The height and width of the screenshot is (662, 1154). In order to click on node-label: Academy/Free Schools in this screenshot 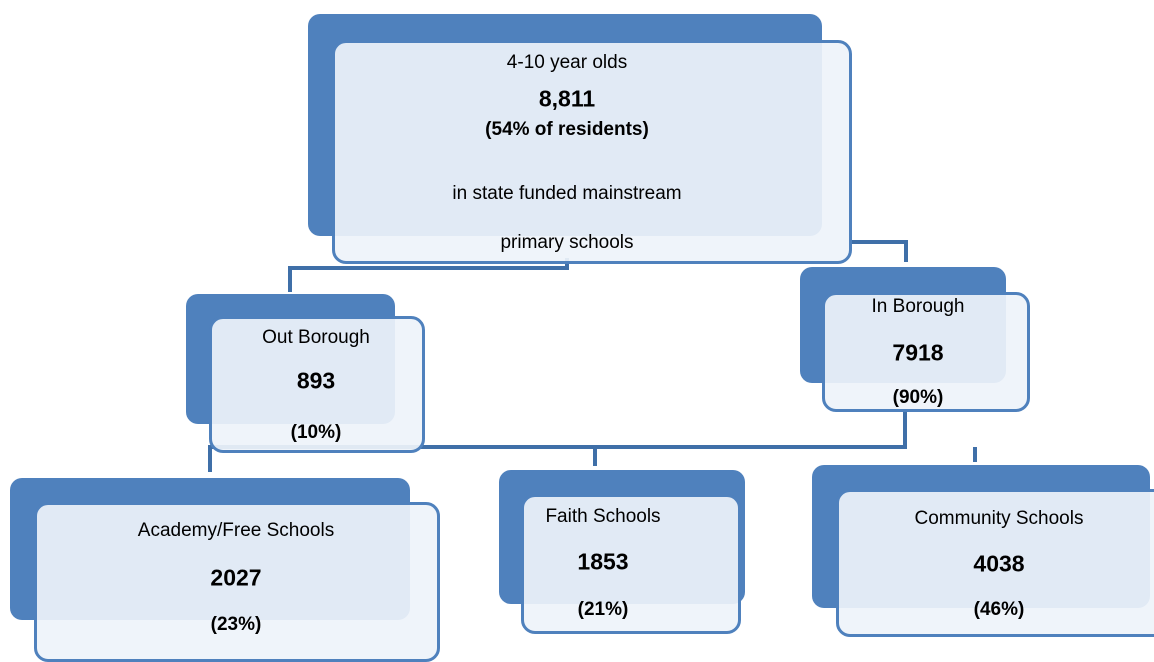, I will do `click(236, 530)`.